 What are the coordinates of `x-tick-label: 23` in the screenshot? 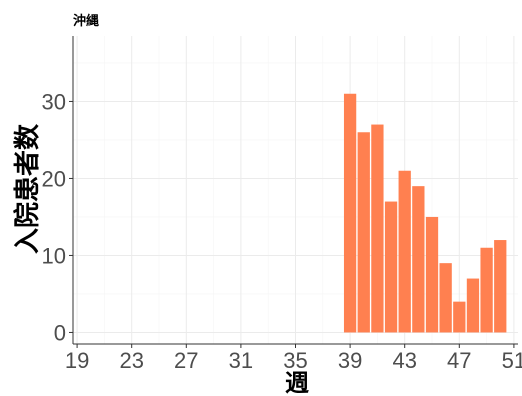 It's located at (131, 360).